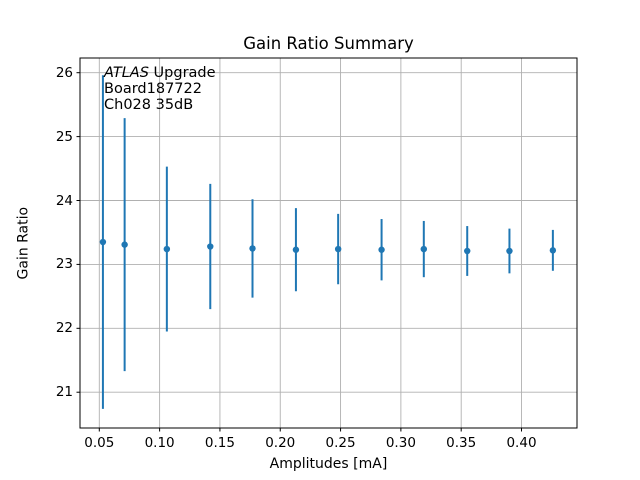 The width and height of the screenshot is (640, 480). What do you see at coordinates (64, 392) in the screenshot?
I see `y-tick-label: 21` at bounding box center [64, 392].